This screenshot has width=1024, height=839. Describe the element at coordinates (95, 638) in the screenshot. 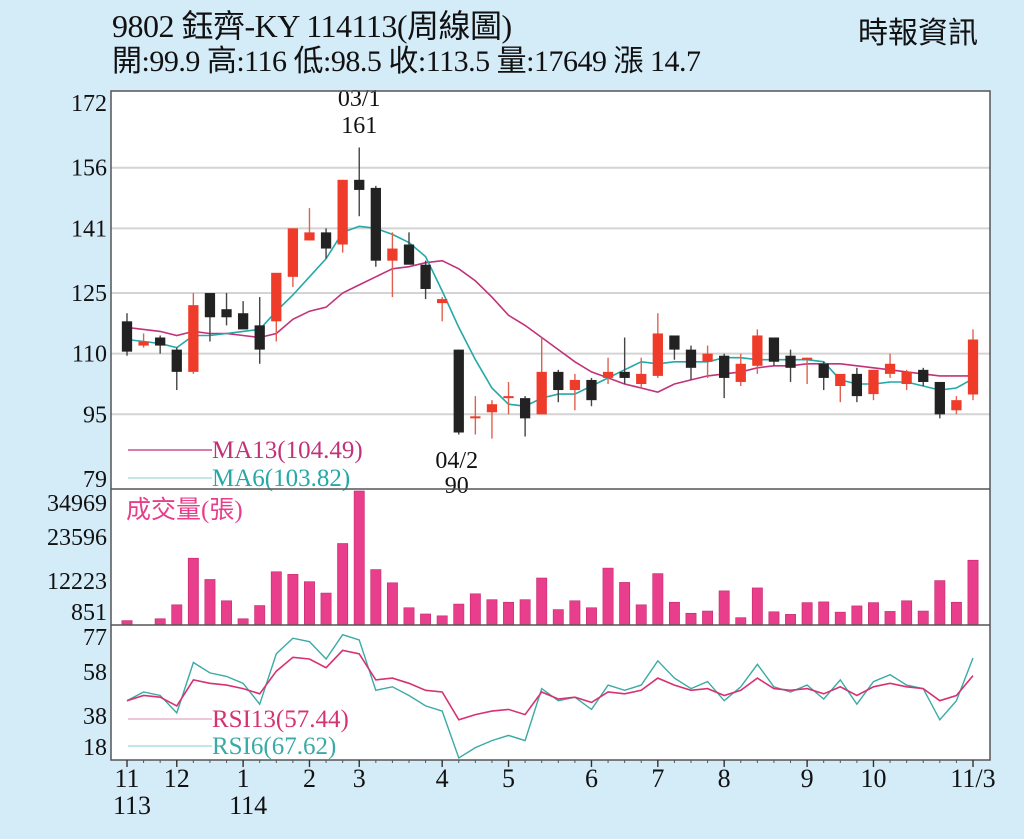

I see `rsi-axis-label: 77` at that location.